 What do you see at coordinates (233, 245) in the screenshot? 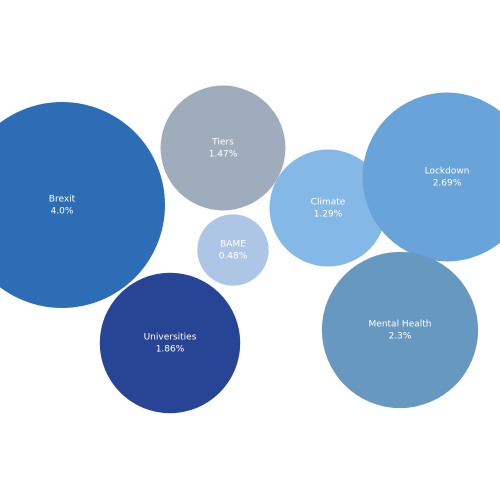
I see `bubble-label: BAME` at bounding box center [233, 245].